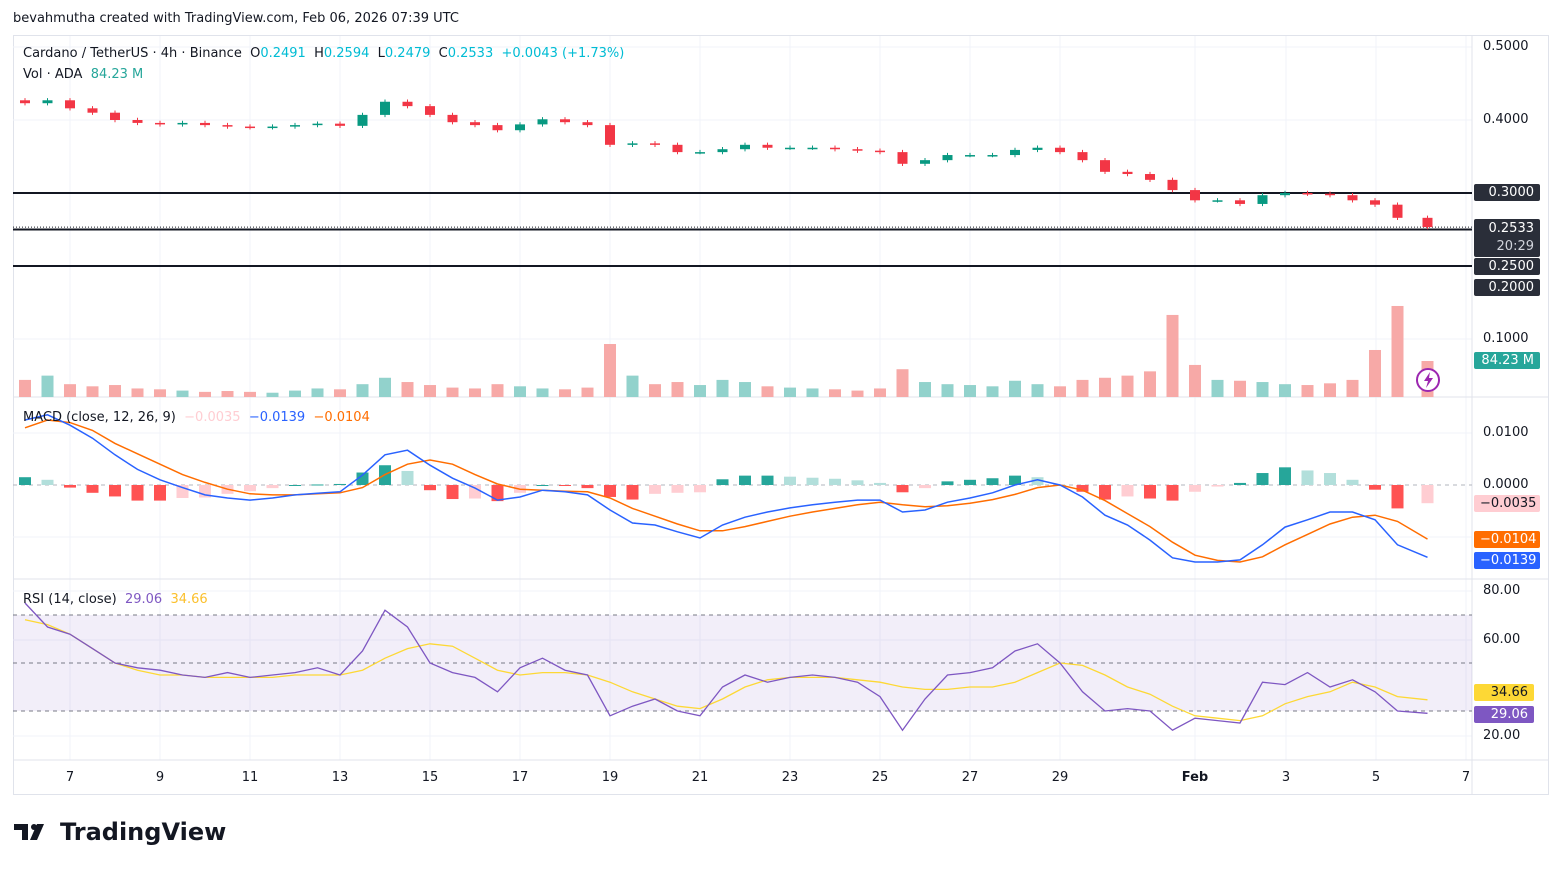 This screenshot has height=871, width=1562. Describe the element at coordinates (346, 53) in the screenshot. I see `high-value: 0.2594` at that location.